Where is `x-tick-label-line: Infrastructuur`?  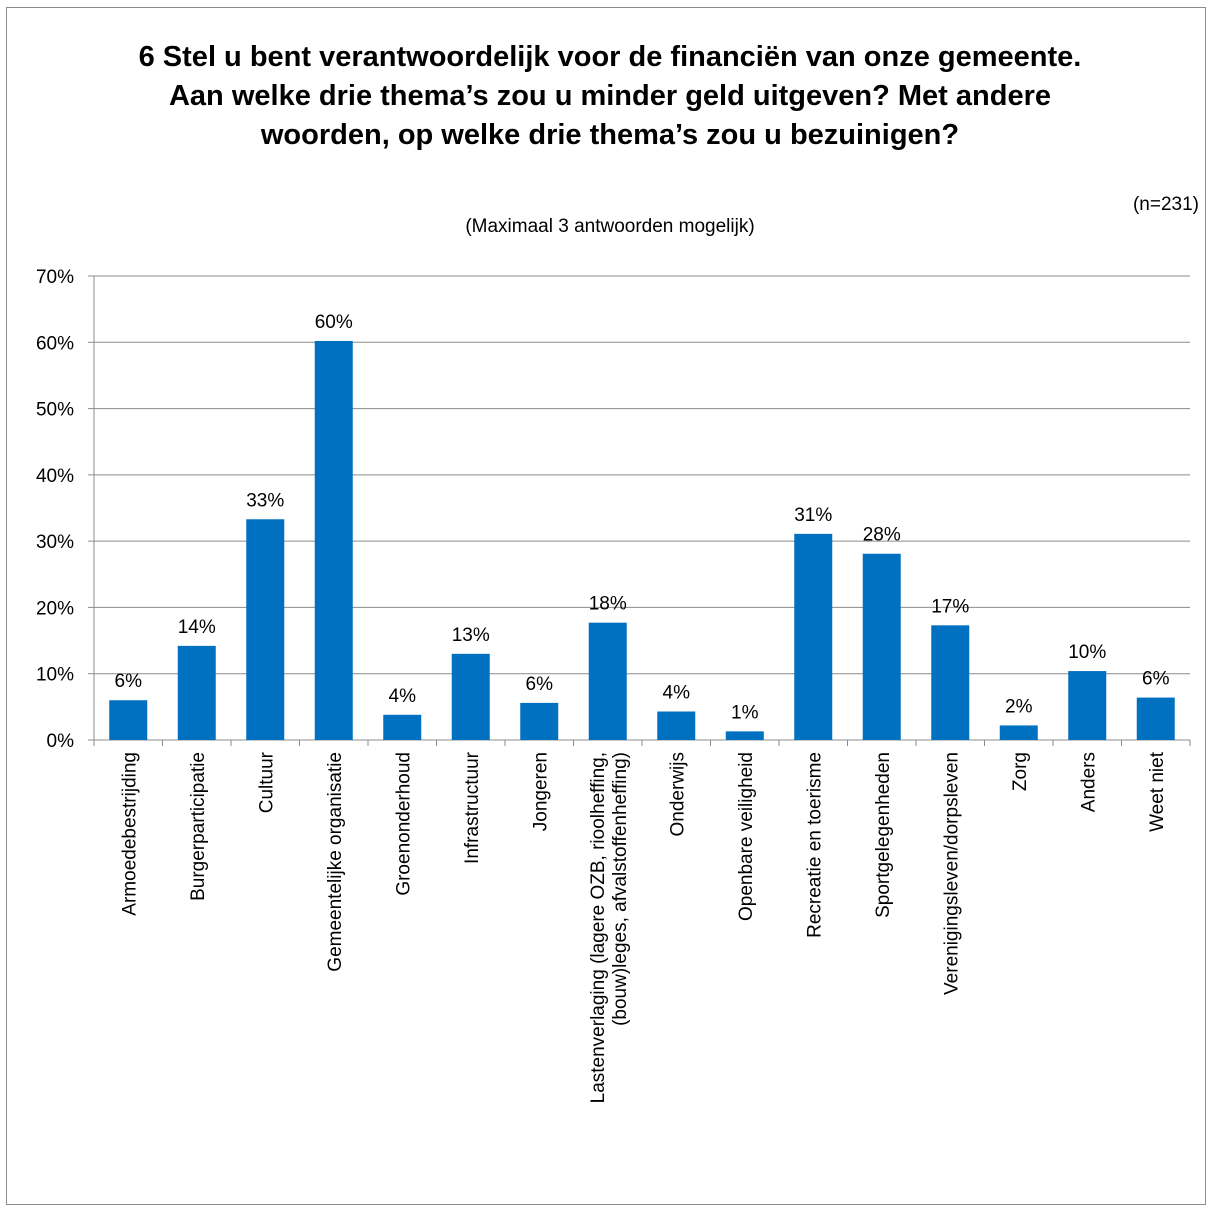 x-tick-label-line: Infrastructuur is located at coordinates (472, 807).